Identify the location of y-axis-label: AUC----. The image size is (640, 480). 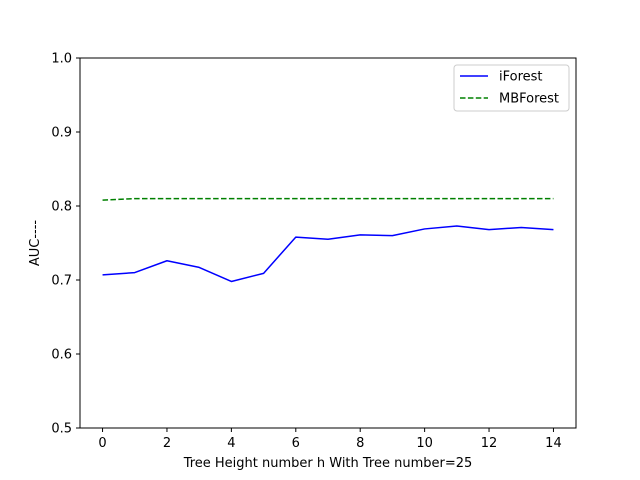
(35, 243).